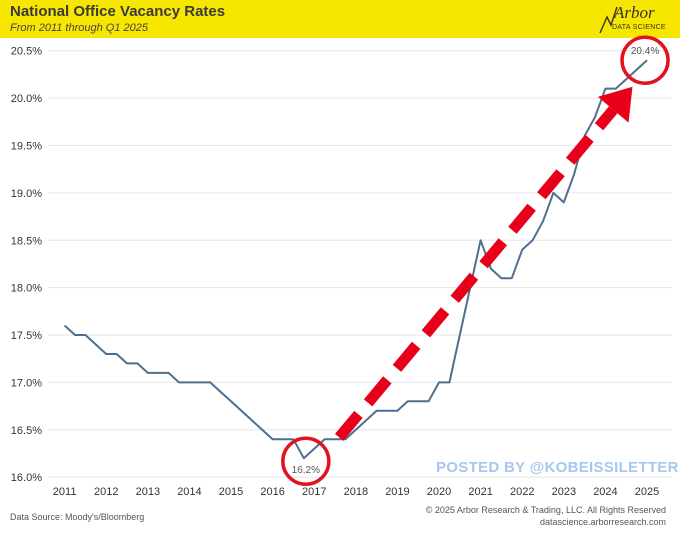 This screenshot has height=534, width=680. What do you see at coordinates (557, 467) in the screenshot?
I see `watermark-text: POSTED BY @KOBEISSILETTER` at bounding box center [557, 467].